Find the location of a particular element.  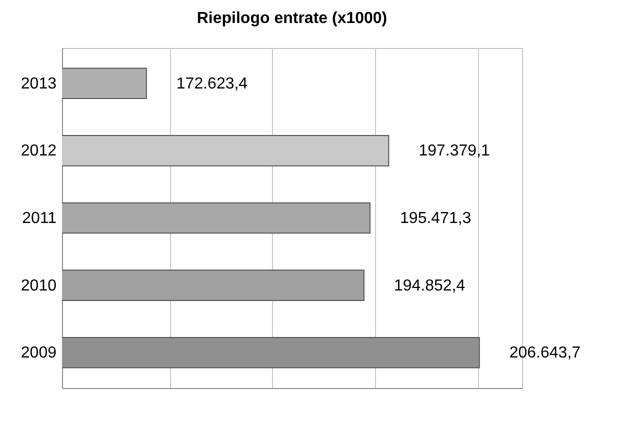

y-tick-label: 2009 is located at coordinates (38, 353).